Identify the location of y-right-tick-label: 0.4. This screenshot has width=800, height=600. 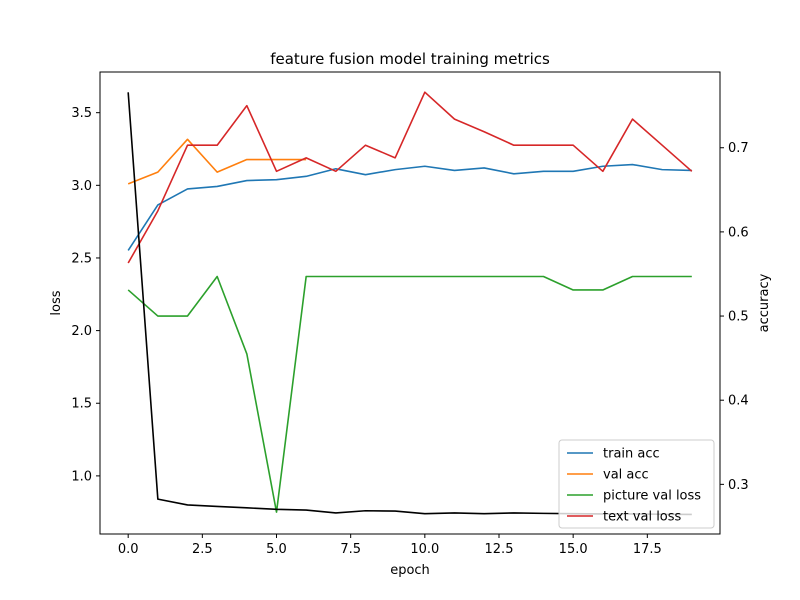
(738, 401).